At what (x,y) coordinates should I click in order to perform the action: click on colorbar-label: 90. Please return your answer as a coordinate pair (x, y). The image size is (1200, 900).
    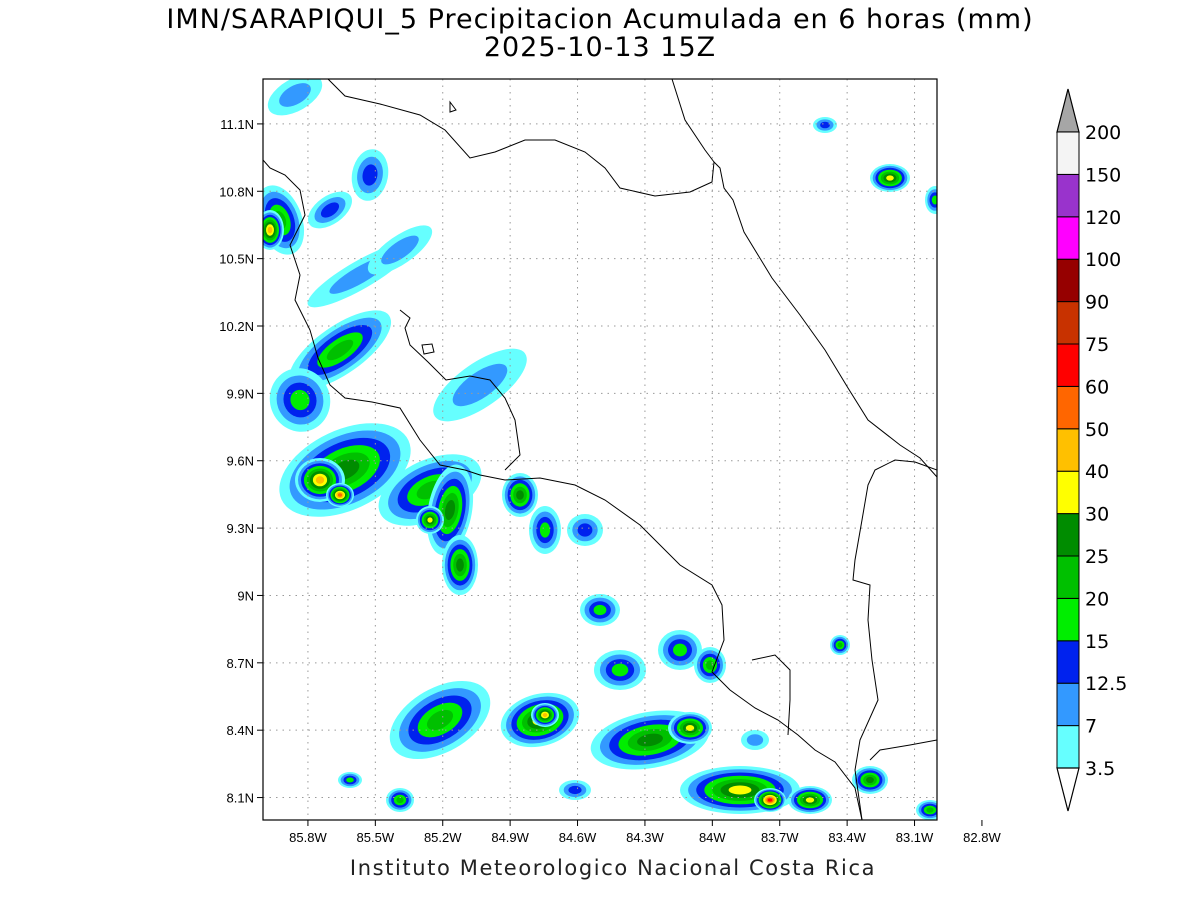
    Looking at the image, I should click on (1097, 303).